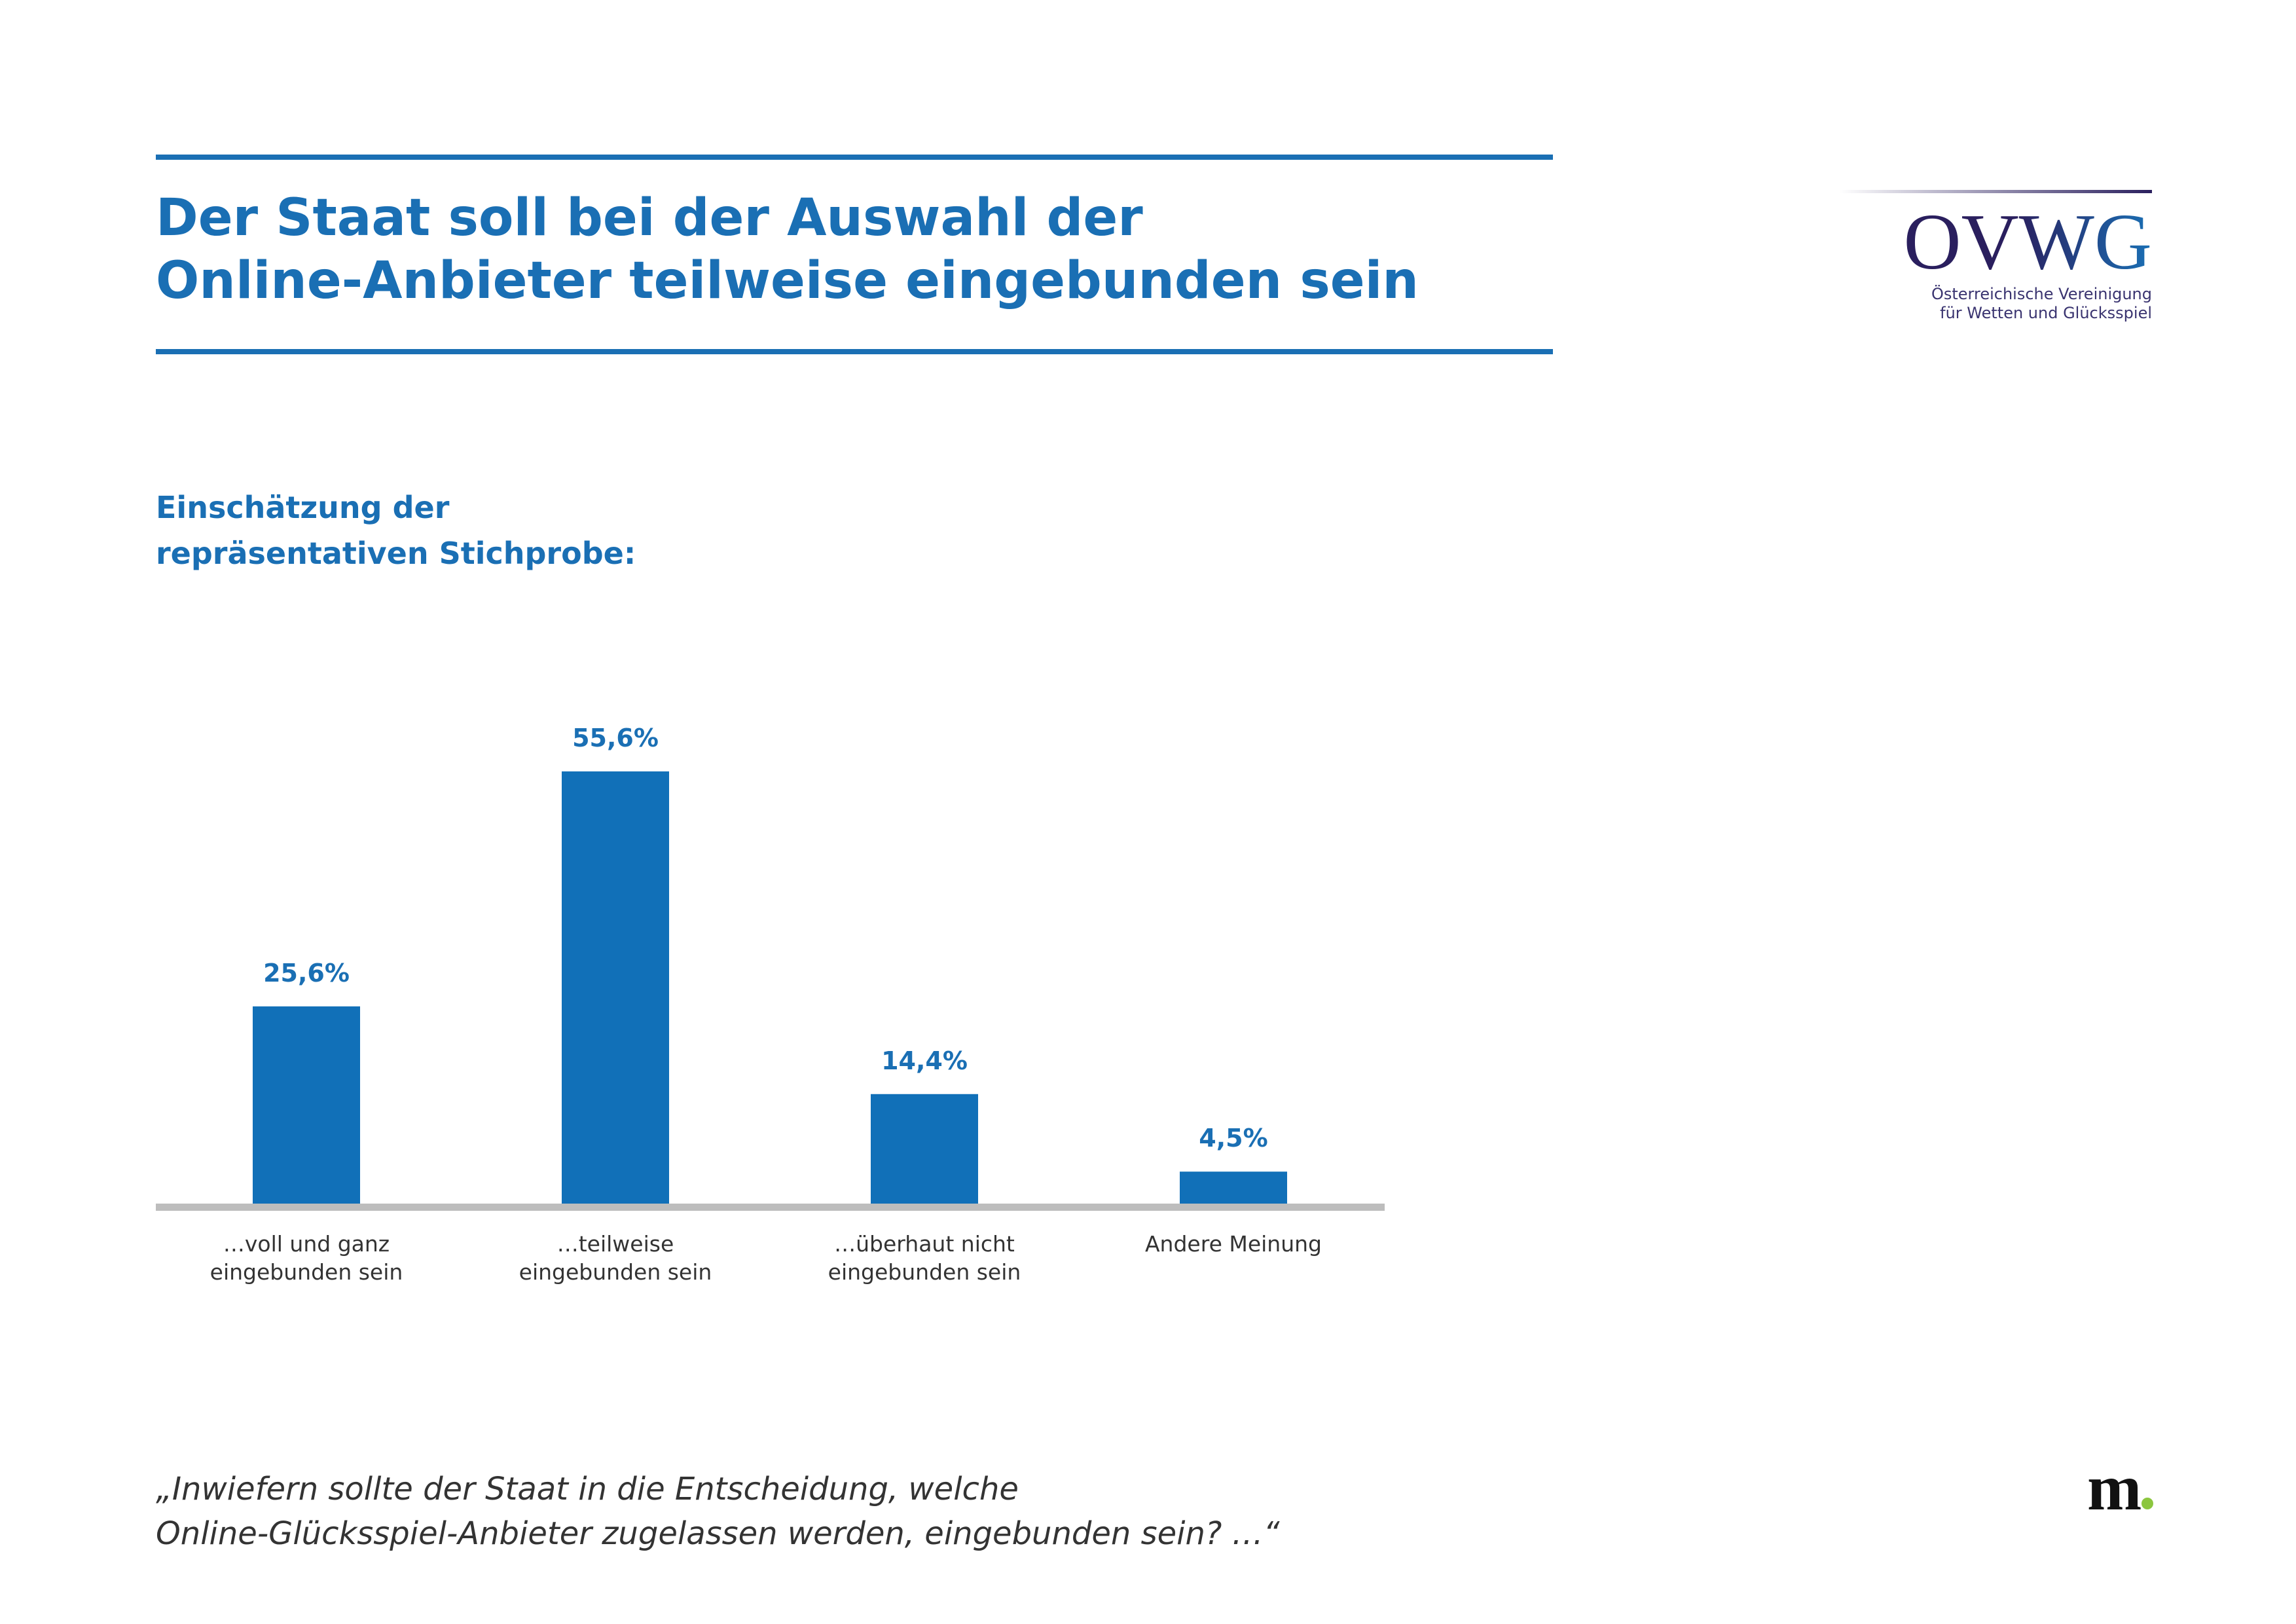  What do you see at coordinates (770, 1207) in the screenshot?
I see `axis` at bounding box center [770, 1207].